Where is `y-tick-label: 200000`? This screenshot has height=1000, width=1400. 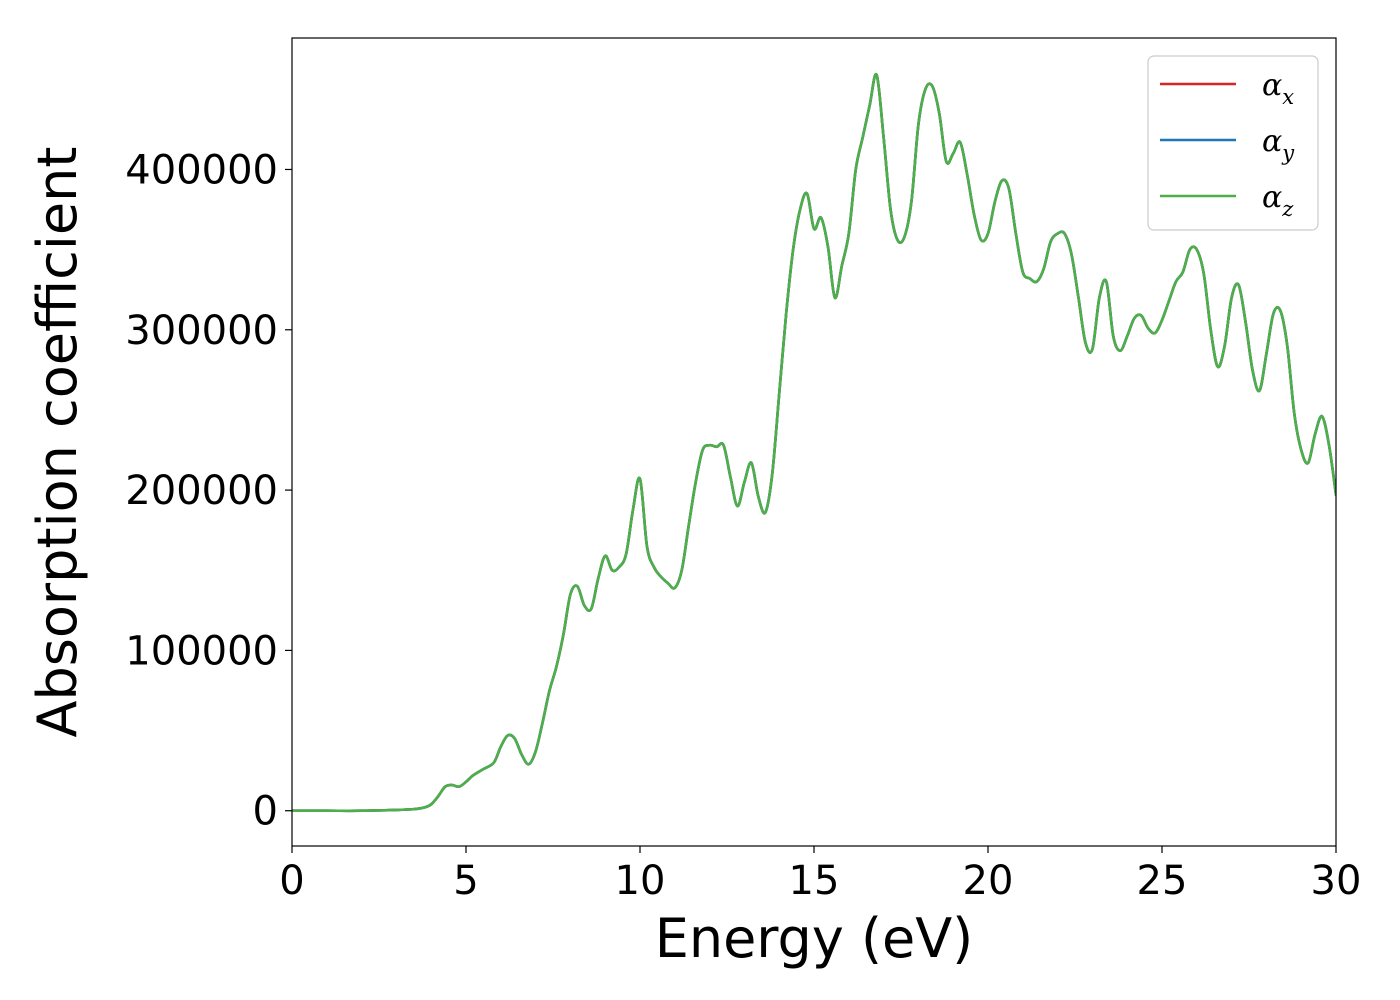
y-tick-label: 200000 is located at coordinates (201, 491).